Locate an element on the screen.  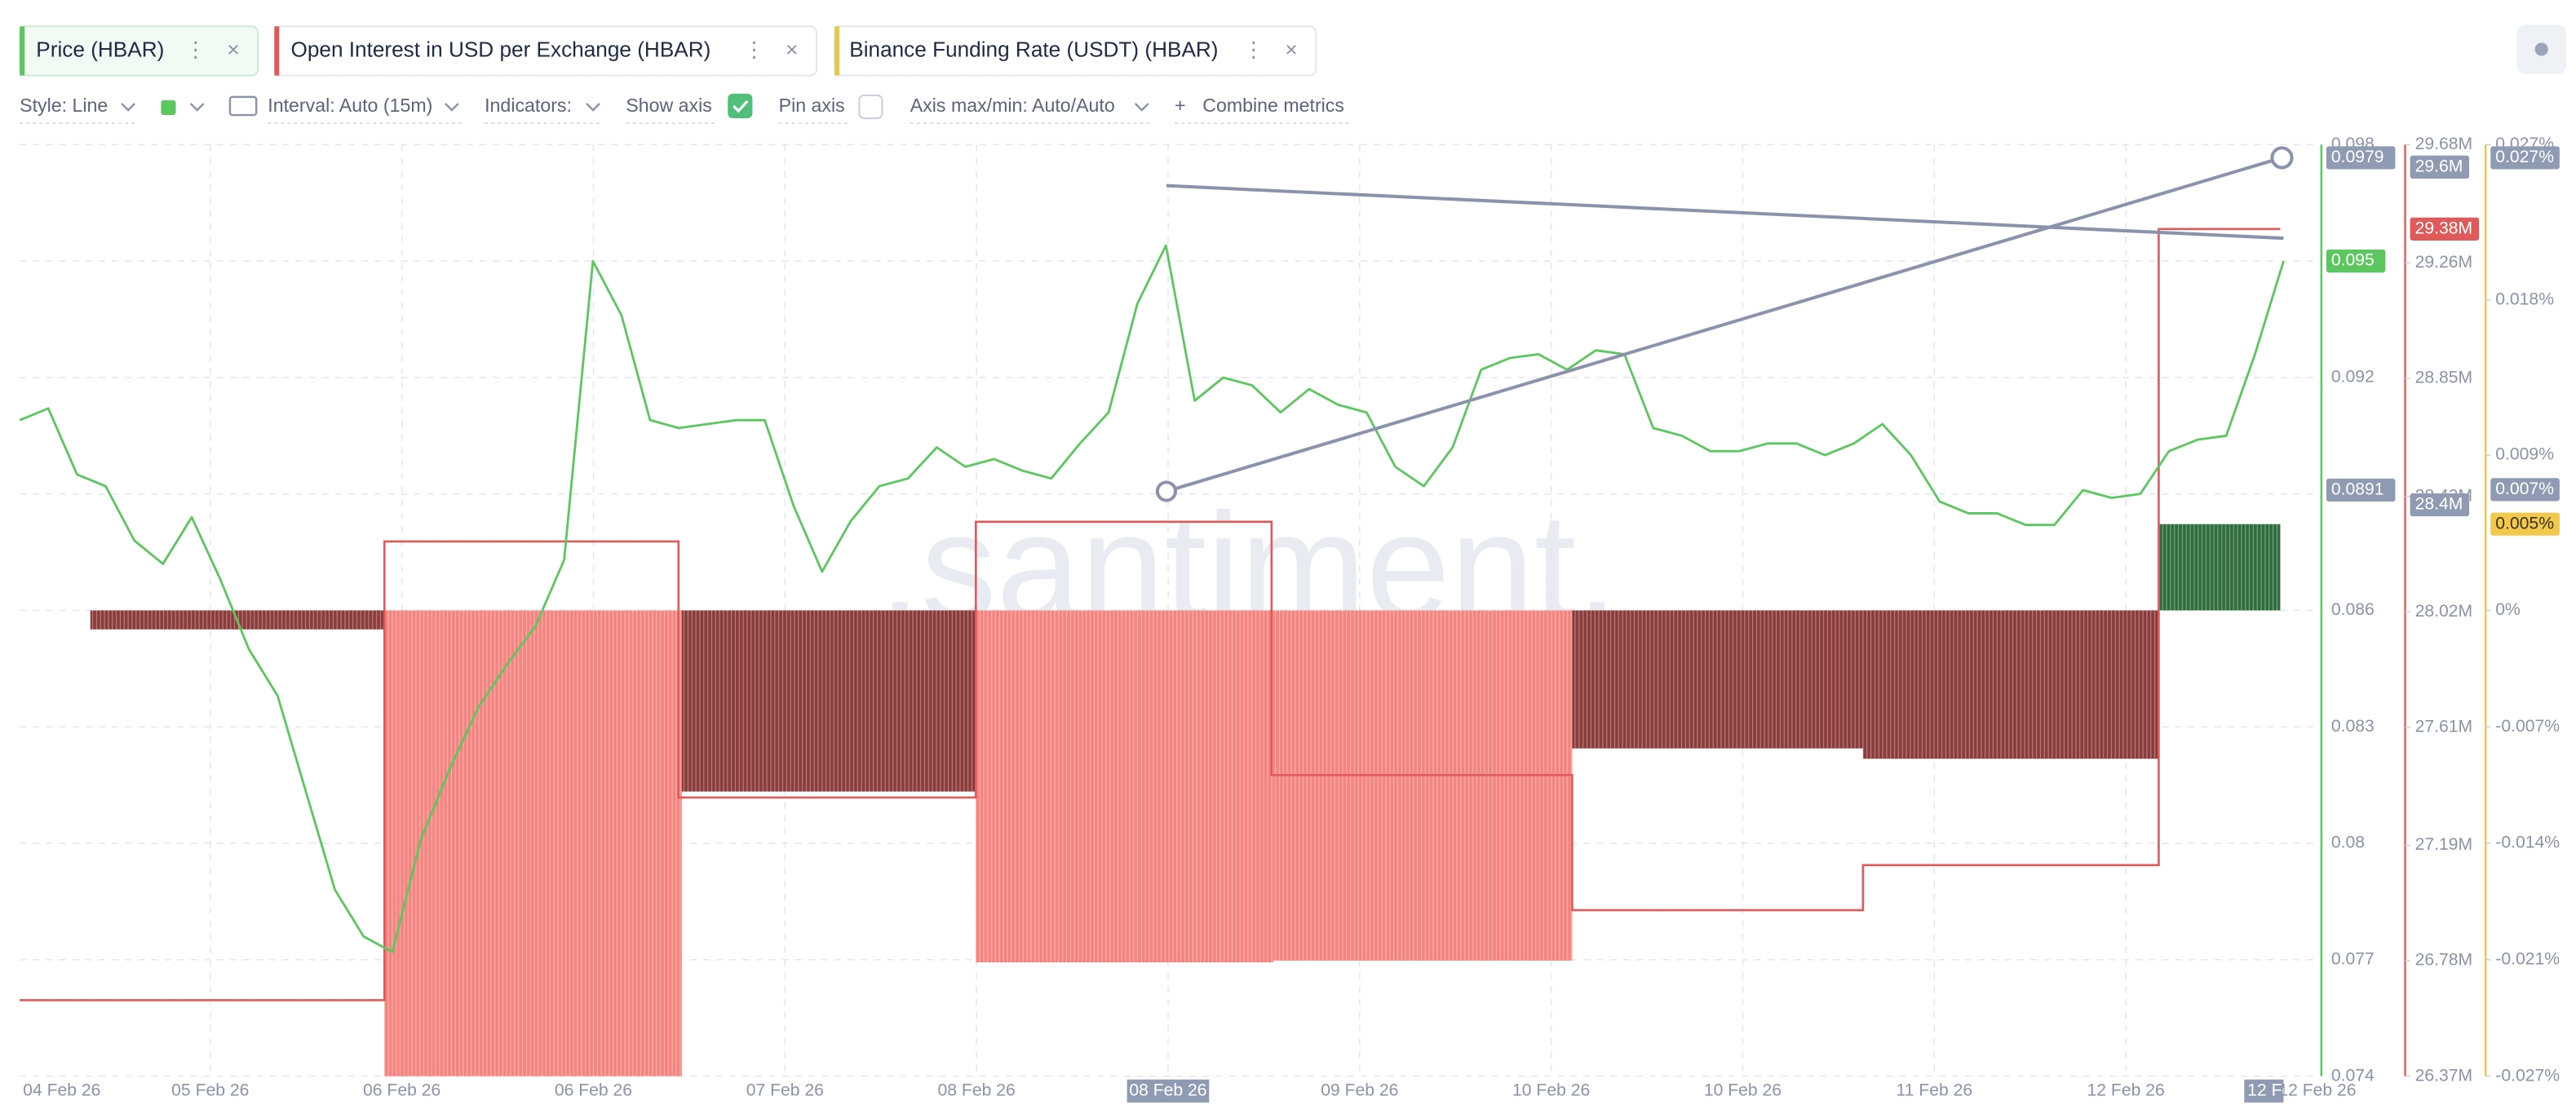
x-label-highlight is located at coordinates (1168, 1091).